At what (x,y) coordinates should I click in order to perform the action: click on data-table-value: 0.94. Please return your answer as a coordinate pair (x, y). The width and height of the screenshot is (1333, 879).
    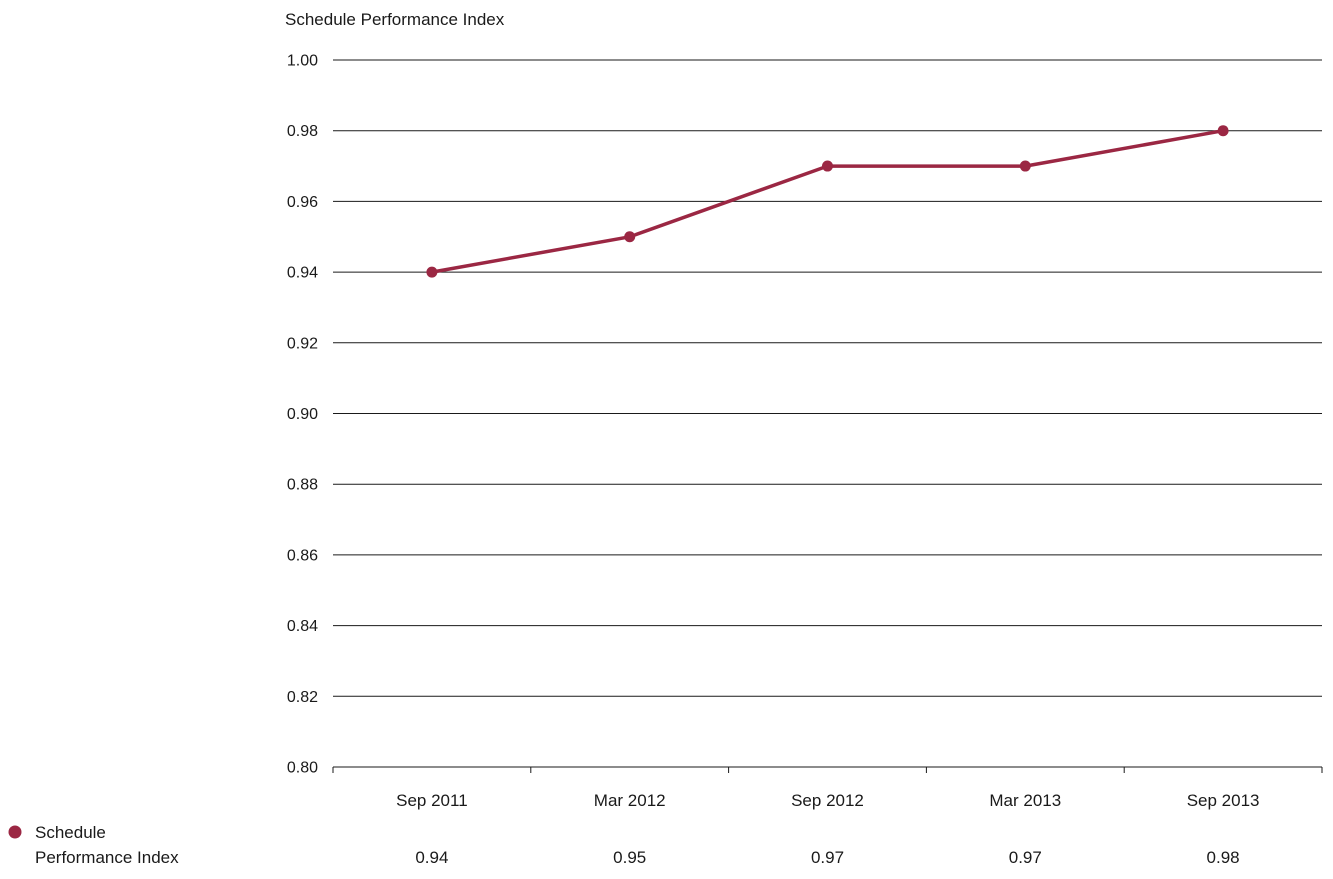
    Looking at the image, I should click on (431, 857).